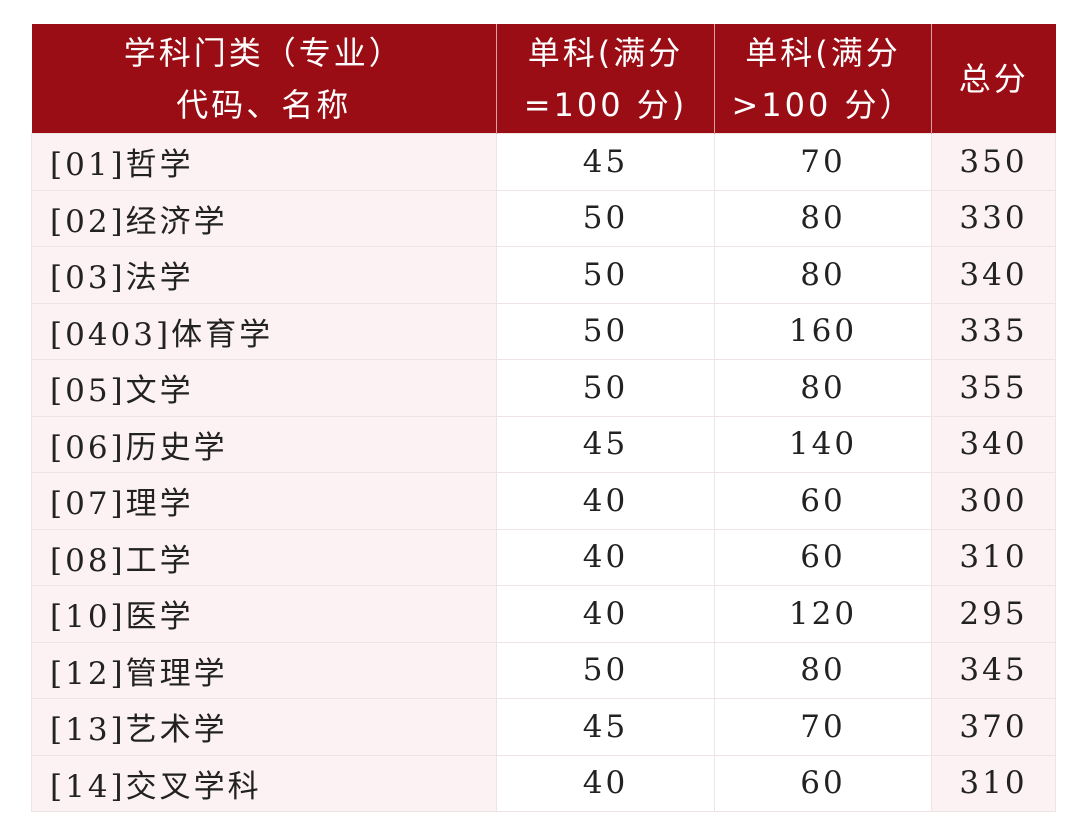 The image size is (1080, 821). Describe the element at coordinates (605, 104) in the screenshot. I see `header-line: =100 分)` at that location.